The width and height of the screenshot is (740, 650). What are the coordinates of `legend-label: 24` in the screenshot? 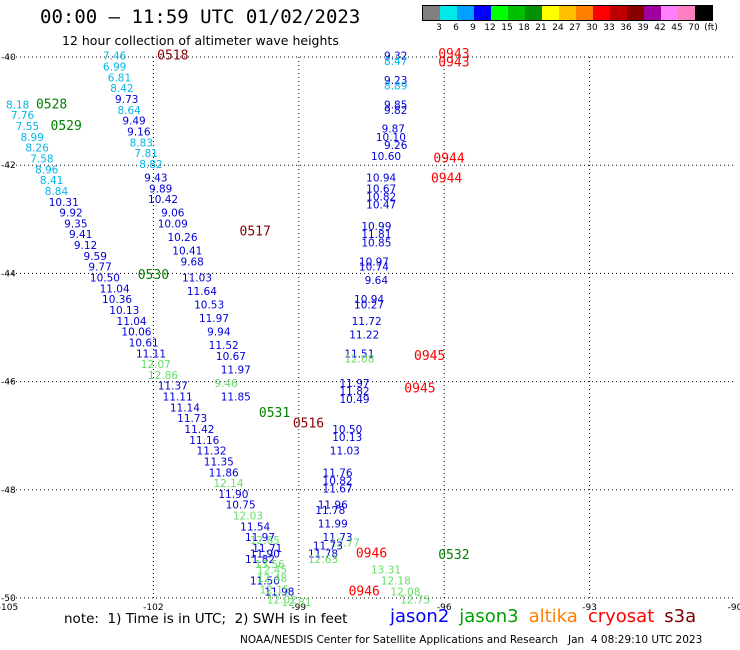 It's located at (558, 28).